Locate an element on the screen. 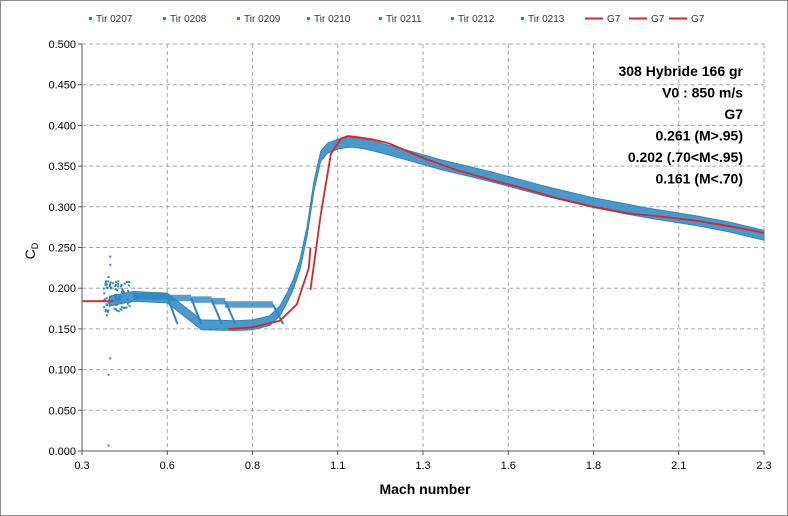 This screenshot has height=516, width=788. legend-label: Tir 0213 is located at coordinates (546, 19).